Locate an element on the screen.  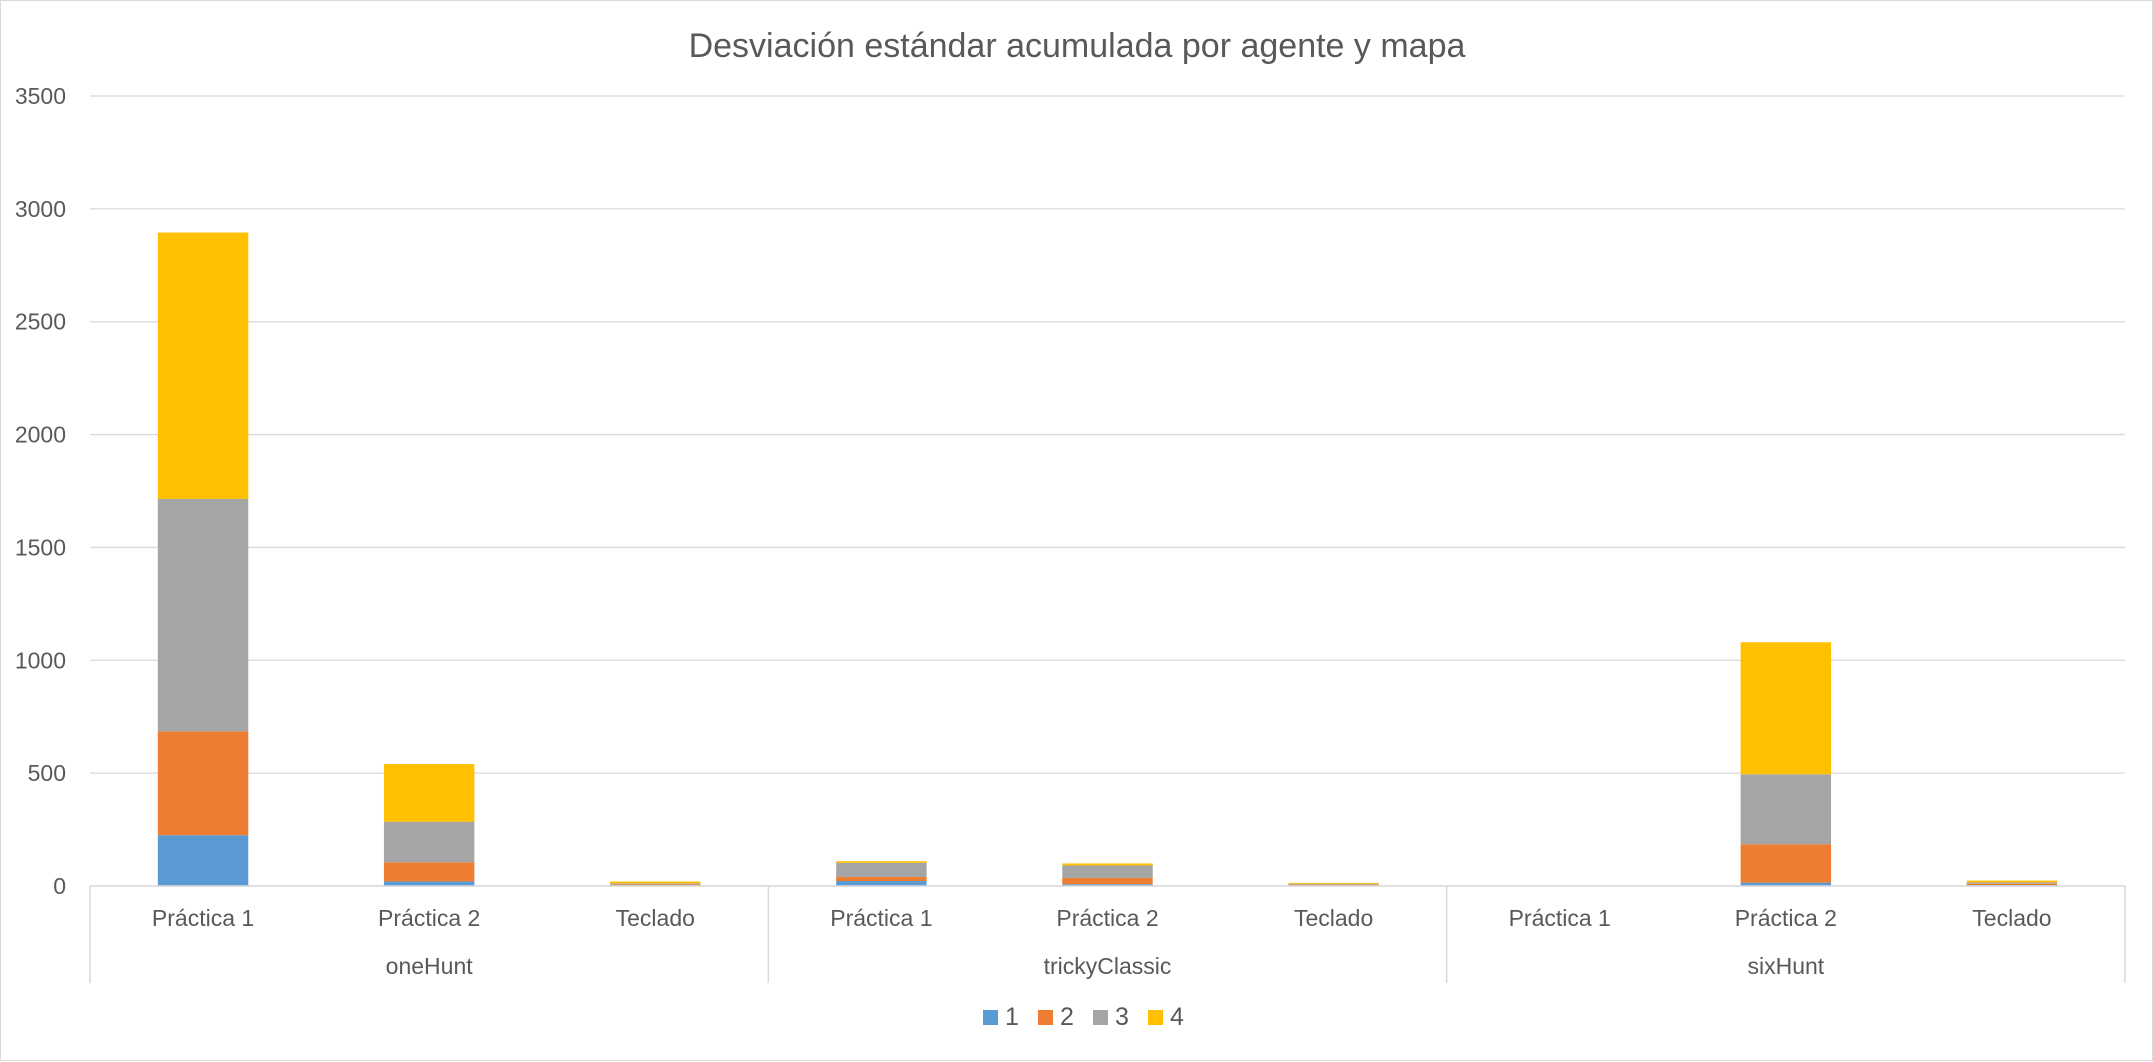
legend-label: 4 is located at coordinates (1177, 1017).